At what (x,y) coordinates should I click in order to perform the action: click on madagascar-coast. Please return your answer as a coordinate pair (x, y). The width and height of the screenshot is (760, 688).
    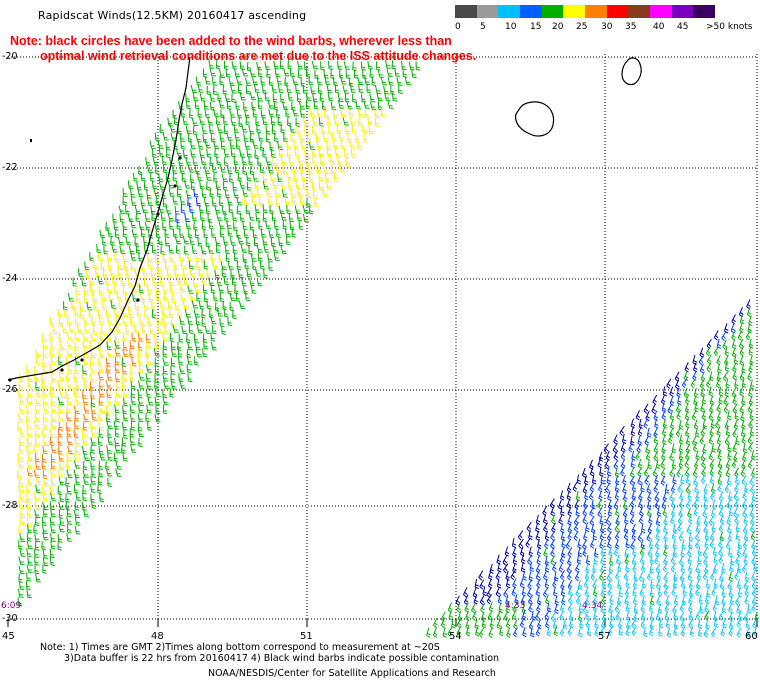
    Looking at the image, I should click on (99, 218).